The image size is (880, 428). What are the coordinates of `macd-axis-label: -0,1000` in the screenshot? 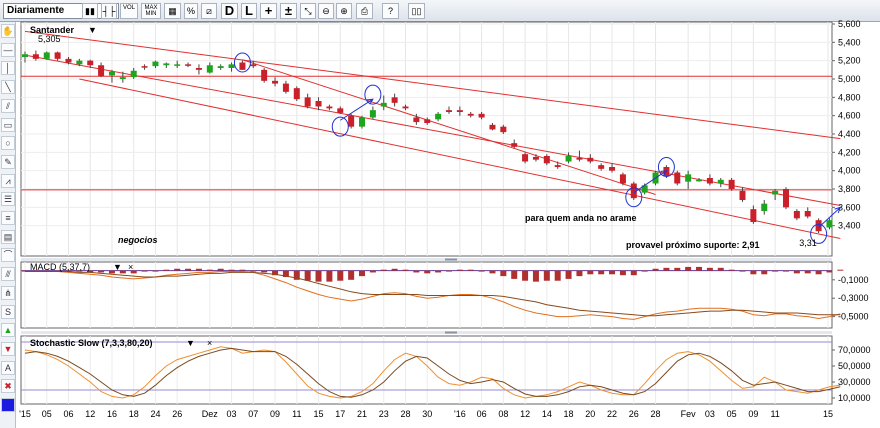 It's located at (853, 280).